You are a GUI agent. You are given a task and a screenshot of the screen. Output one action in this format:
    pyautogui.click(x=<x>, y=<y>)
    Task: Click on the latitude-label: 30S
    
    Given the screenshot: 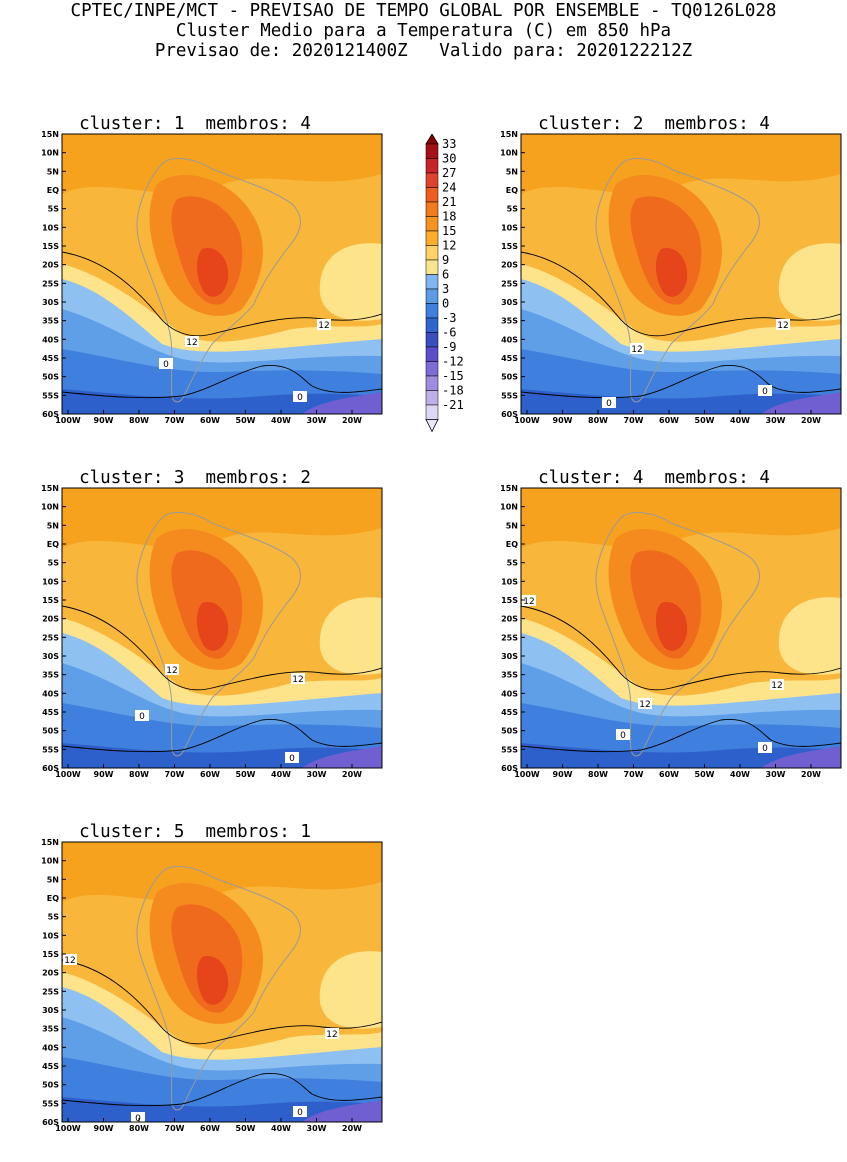 What is the action you would take?
    pyautogui.click(x=509, y=302)
    